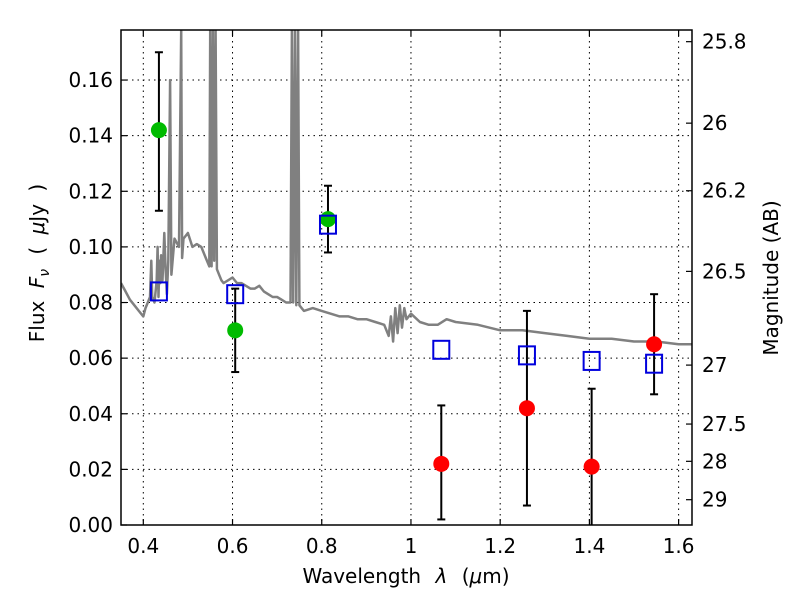 Image resolution: width=800 pixels, height=600 pixels. I want to click on x-tick-label: 1.6, so click(679, 546).